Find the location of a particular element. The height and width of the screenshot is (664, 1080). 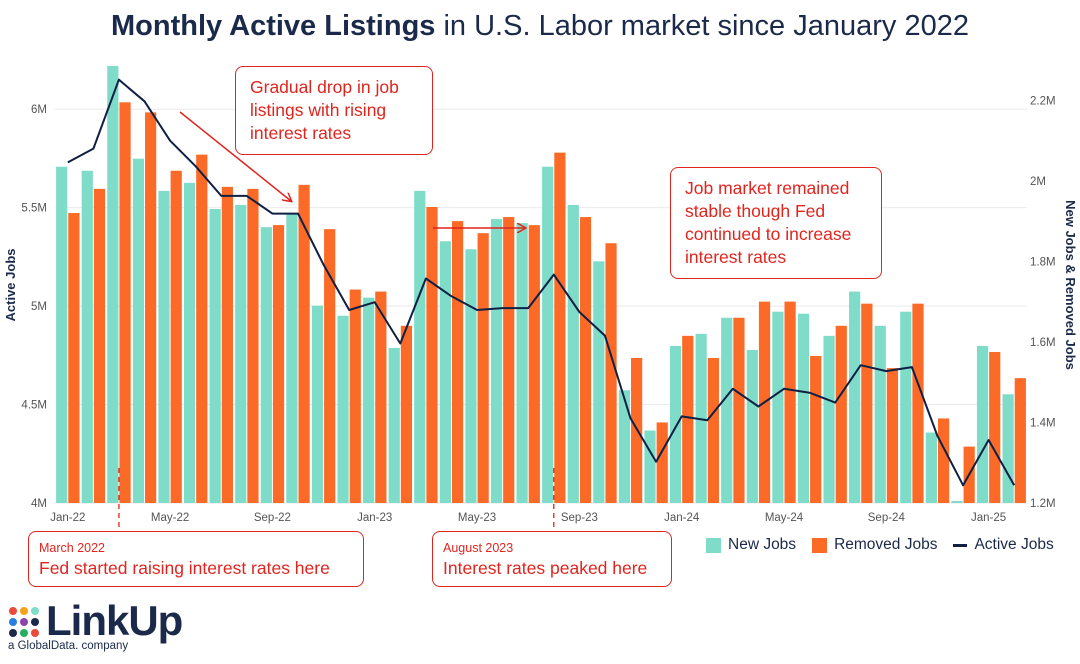

left-tick-label: 5.5M is located at coordinates (34, 209).